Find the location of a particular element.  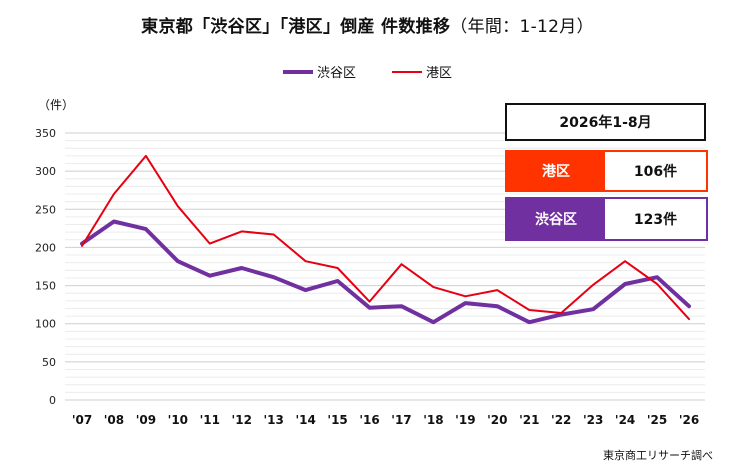

summary-minato-label: 港区 is located at coordinates (556, 171).